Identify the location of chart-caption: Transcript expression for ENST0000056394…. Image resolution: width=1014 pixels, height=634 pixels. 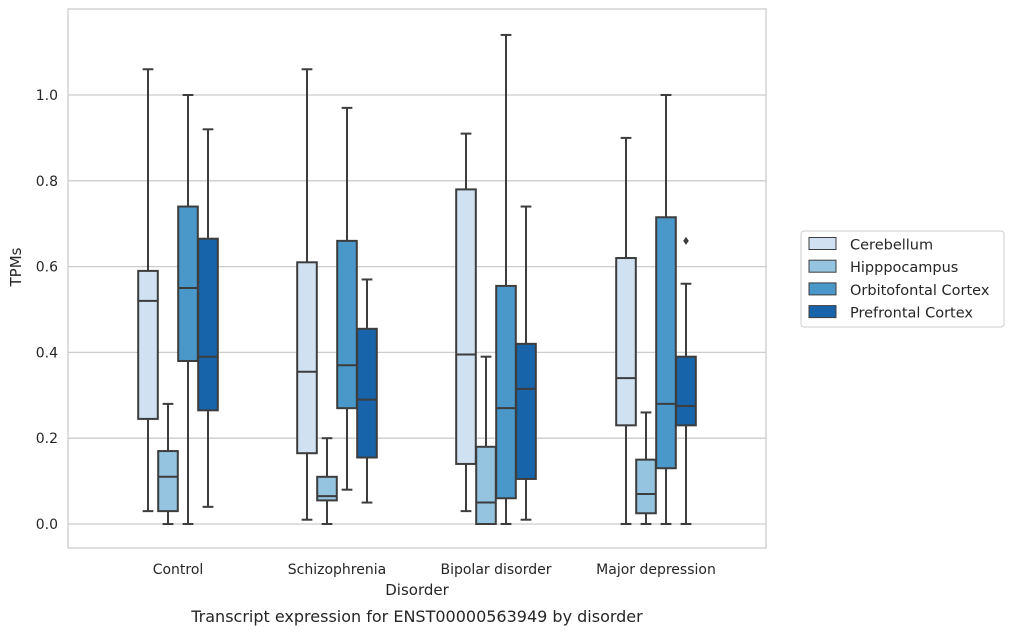
(416, 616).